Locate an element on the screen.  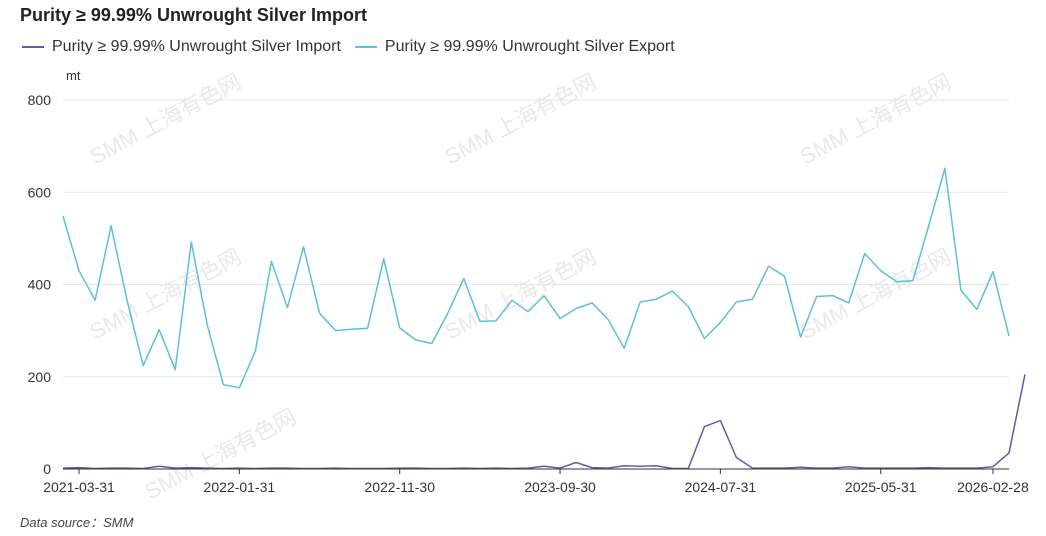
x-tick-label: 2022-01-31 is located at coordinates (240, 487).